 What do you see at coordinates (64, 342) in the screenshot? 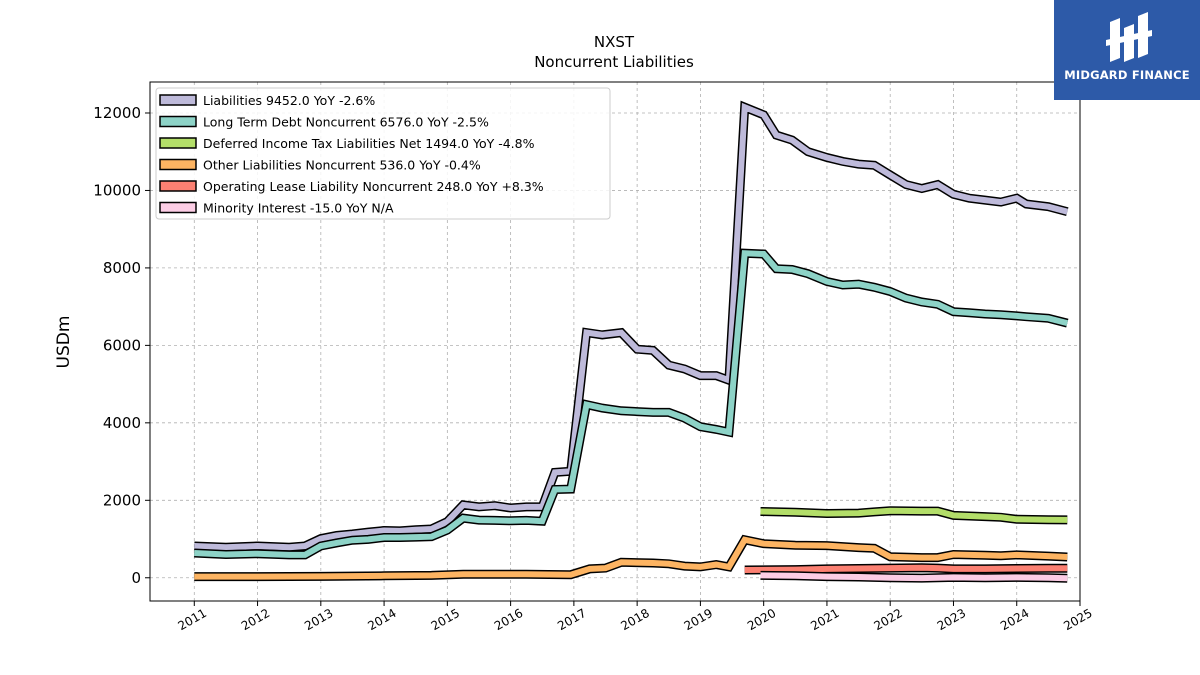
I see `y-axis-label: USDm` at bounding box center [64, 342].